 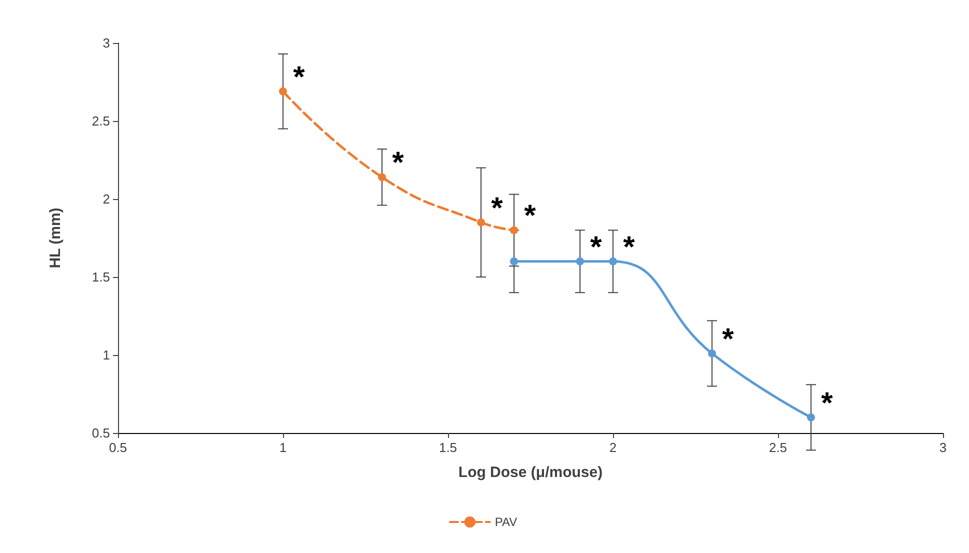 I want to click on y-axis-title: HL (mm), so click(x=55, y=238).